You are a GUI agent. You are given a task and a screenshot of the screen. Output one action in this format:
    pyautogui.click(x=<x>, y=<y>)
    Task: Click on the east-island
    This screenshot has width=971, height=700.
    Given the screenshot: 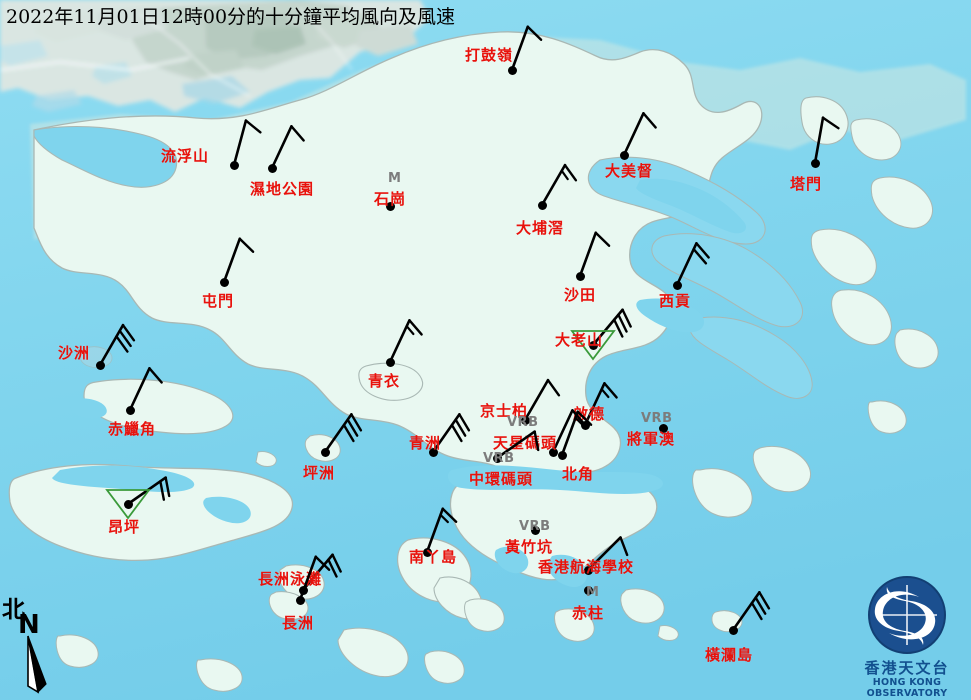 What is the action you would take?
    pyautogui.click(x=901, y=202)
    